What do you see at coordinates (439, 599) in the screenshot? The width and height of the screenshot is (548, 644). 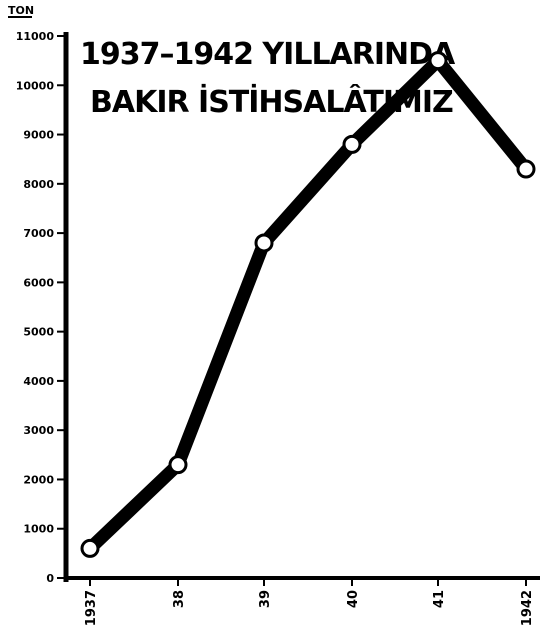 I see `x-tick-label: 41` at bounding box center [439, 599].